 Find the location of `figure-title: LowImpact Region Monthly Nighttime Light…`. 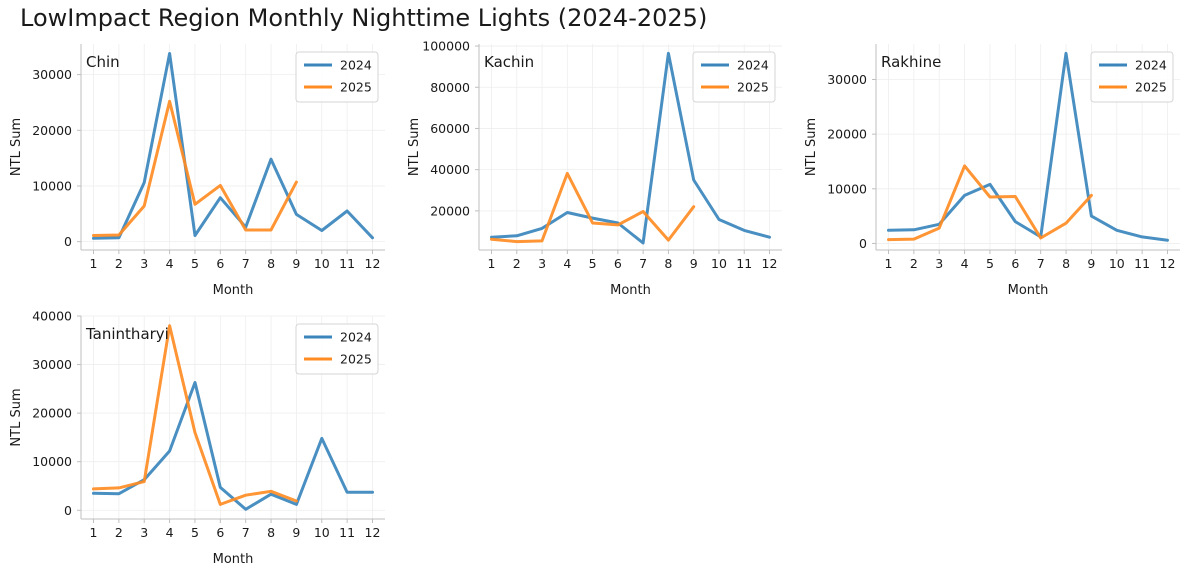

figure-title: LowImpact Region Monthly Nighttime Light… is located at coordinates (364, 18).